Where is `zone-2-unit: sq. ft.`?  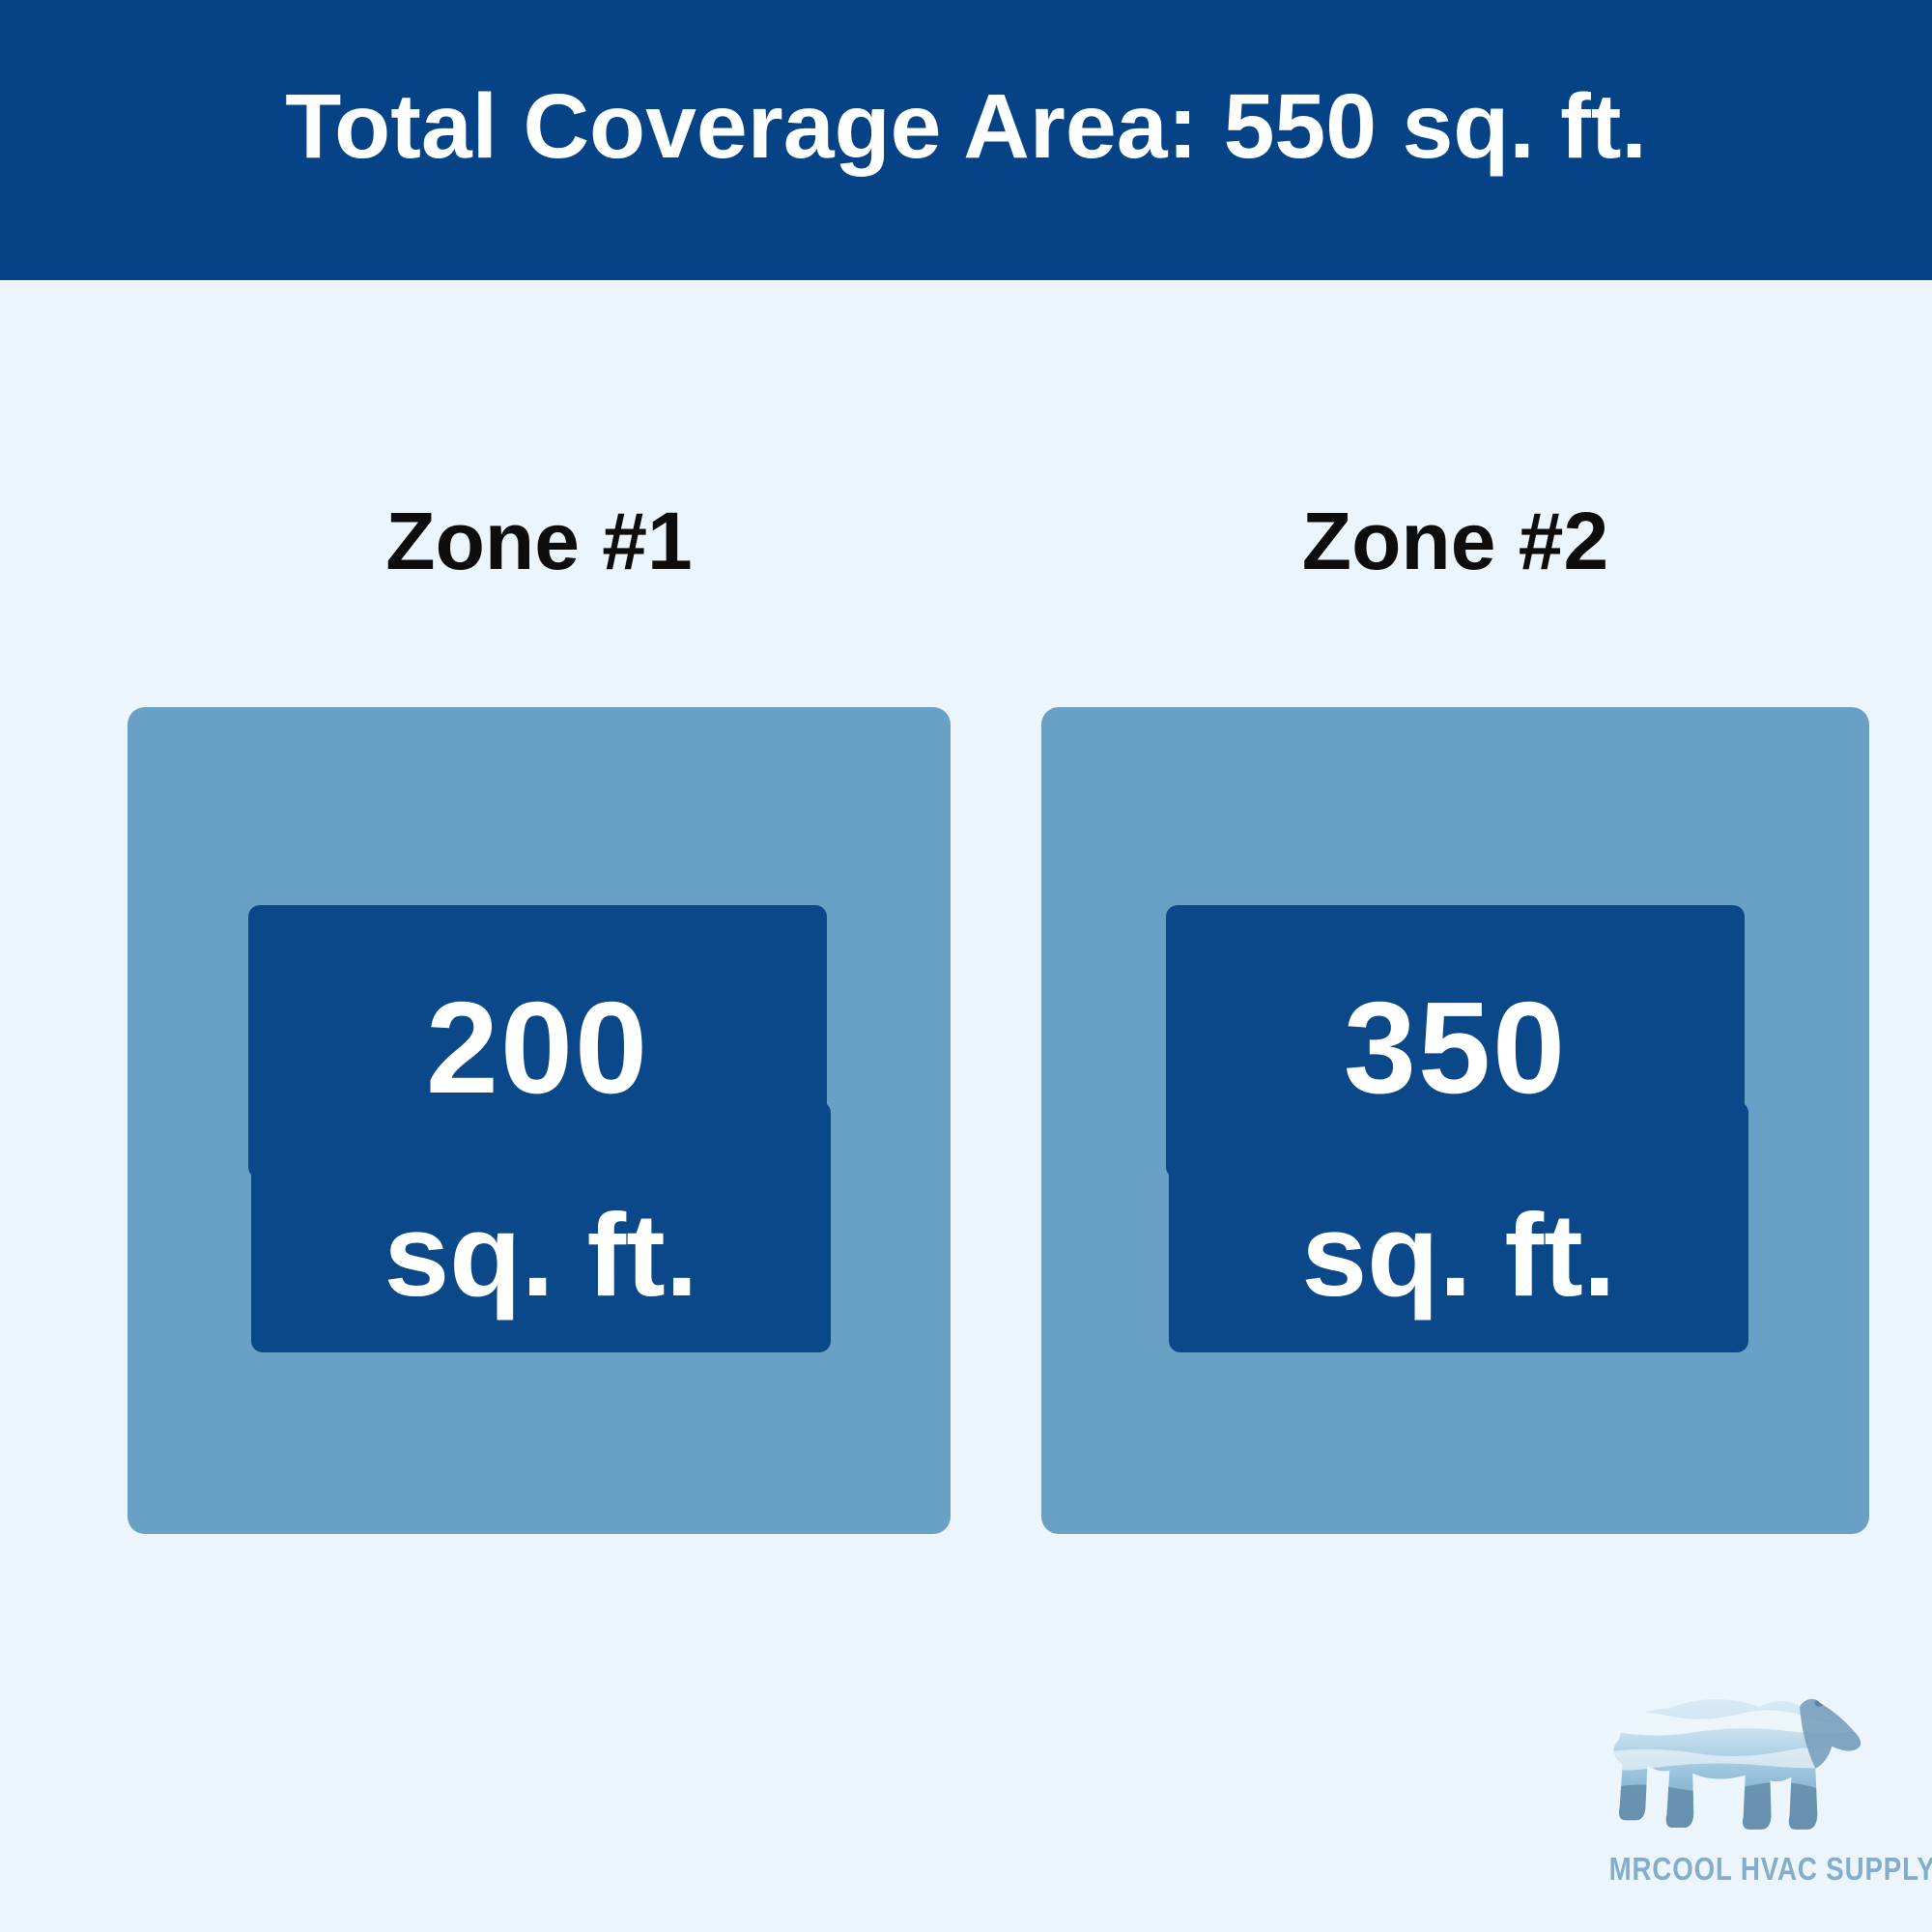 zone-2-unit: sq. ft. is located at coordinates (1458, 1255).